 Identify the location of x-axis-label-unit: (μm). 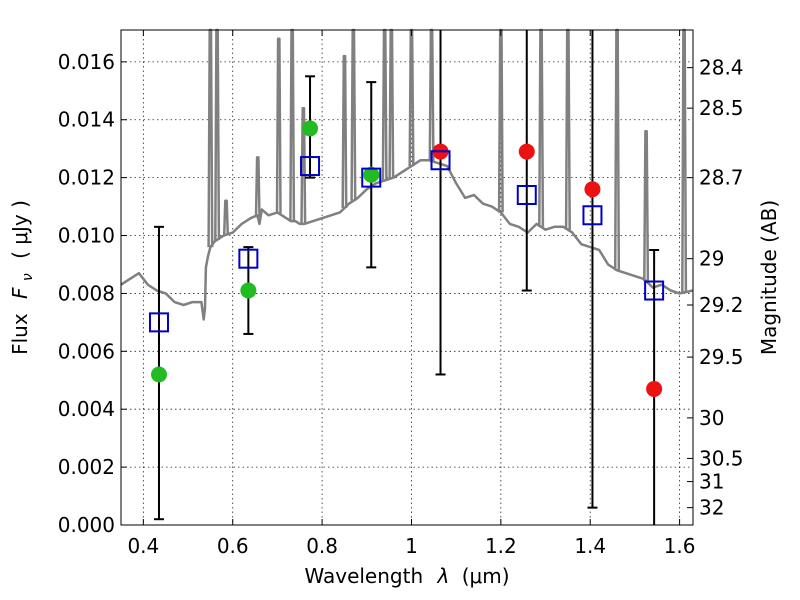
(486, 576).